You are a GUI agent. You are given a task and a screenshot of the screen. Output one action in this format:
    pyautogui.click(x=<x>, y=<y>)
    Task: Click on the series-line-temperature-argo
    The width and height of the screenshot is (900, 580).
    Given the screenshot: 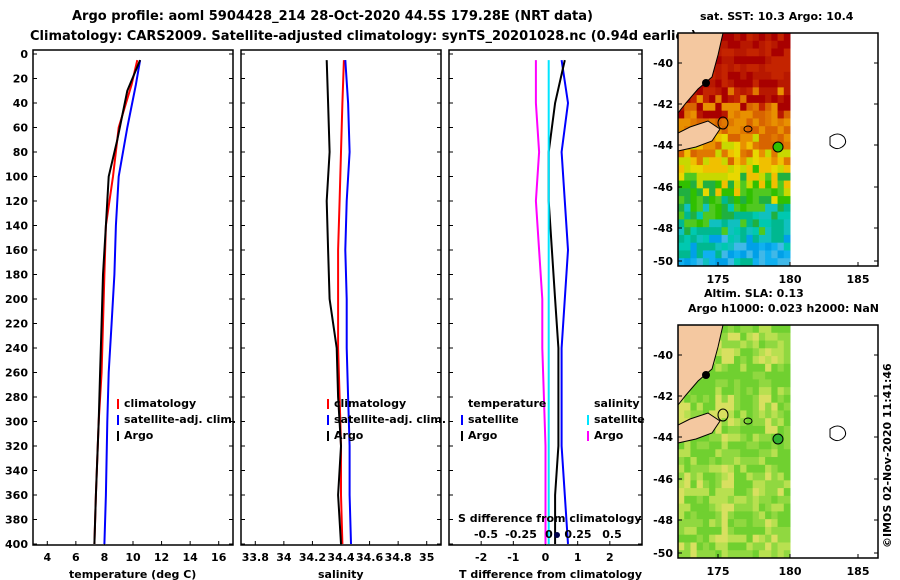 What is the action you would take?
    pyautogui.click(x=556, y=301)
    